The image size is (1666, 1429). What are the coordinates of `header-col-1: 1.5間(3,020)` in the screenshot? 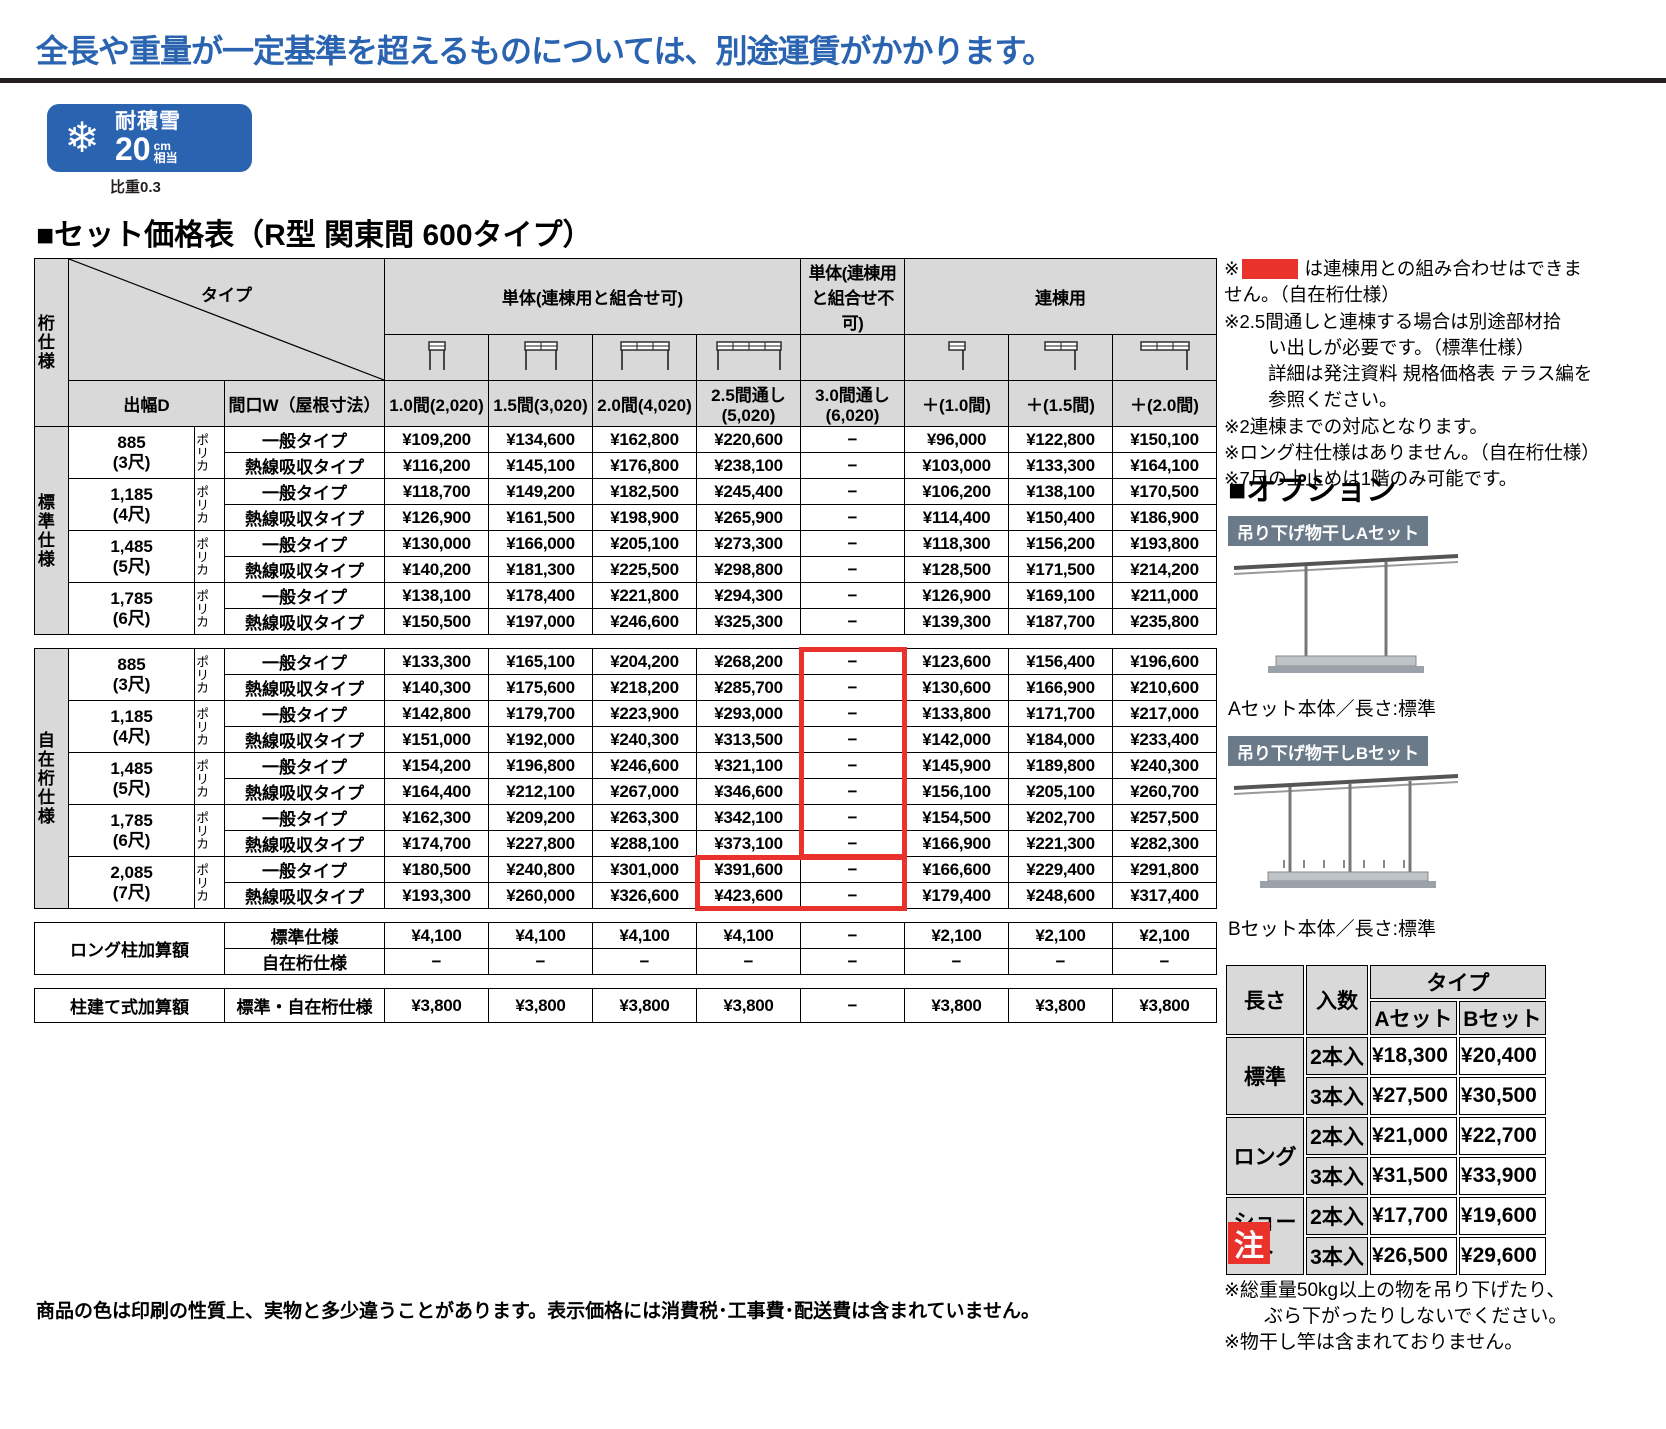 It's located at (540, 403).